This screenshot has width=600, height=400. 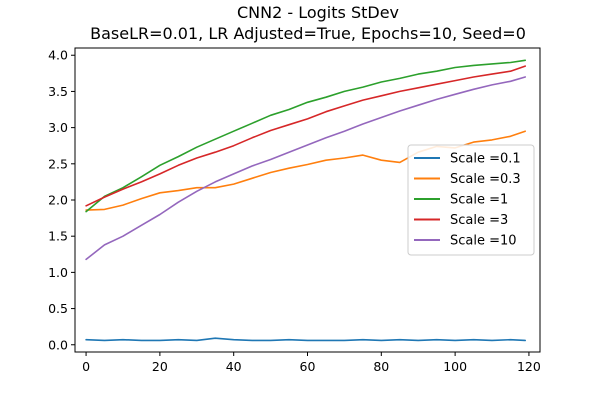 I want to click on legend-label: Scale =3, so click(x=479, y=220).